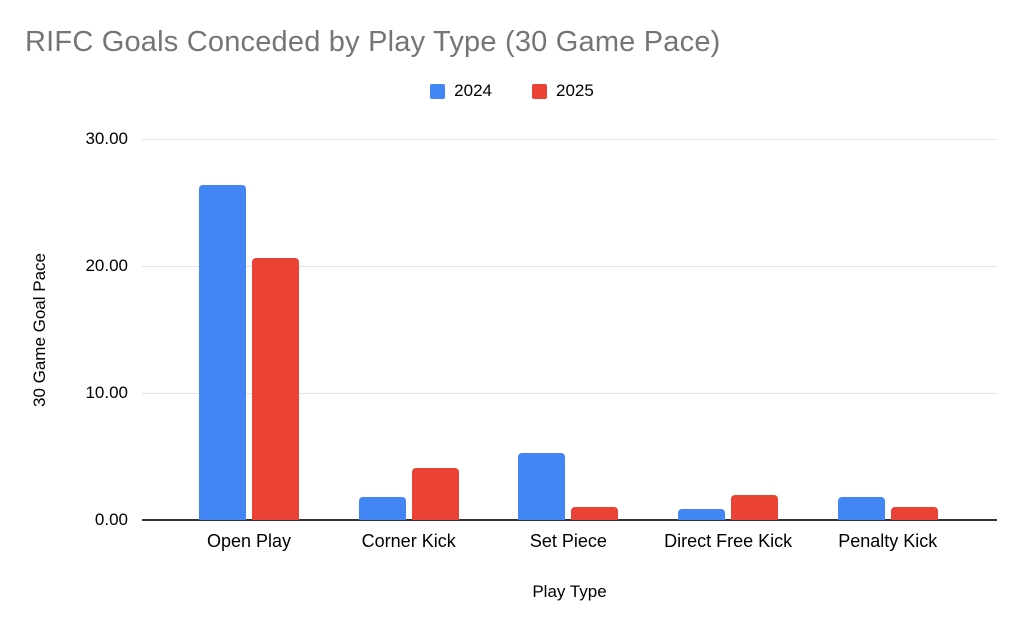 This screenshot has width=1024, height=632. What do you see at coordinates (473, 90) in the screenshot?
I see `legend-label-2024: 2024` at bounding box center [473, 90].